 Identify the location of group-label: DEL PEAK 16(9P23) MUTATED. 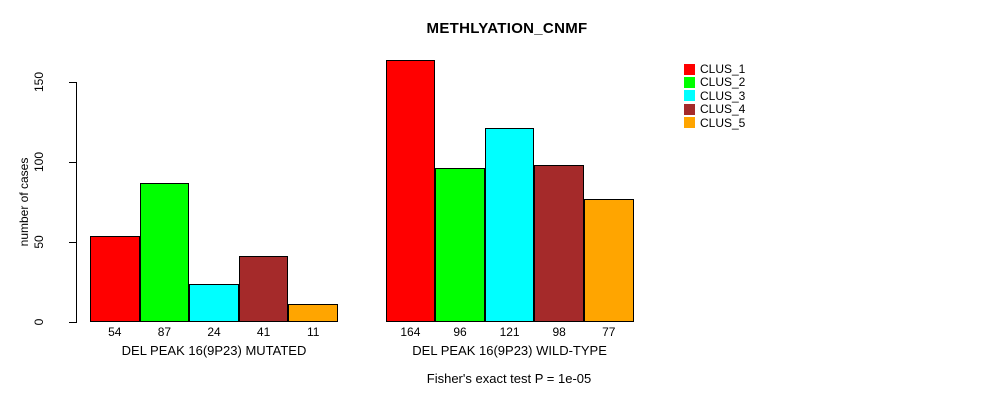
(214, 350).